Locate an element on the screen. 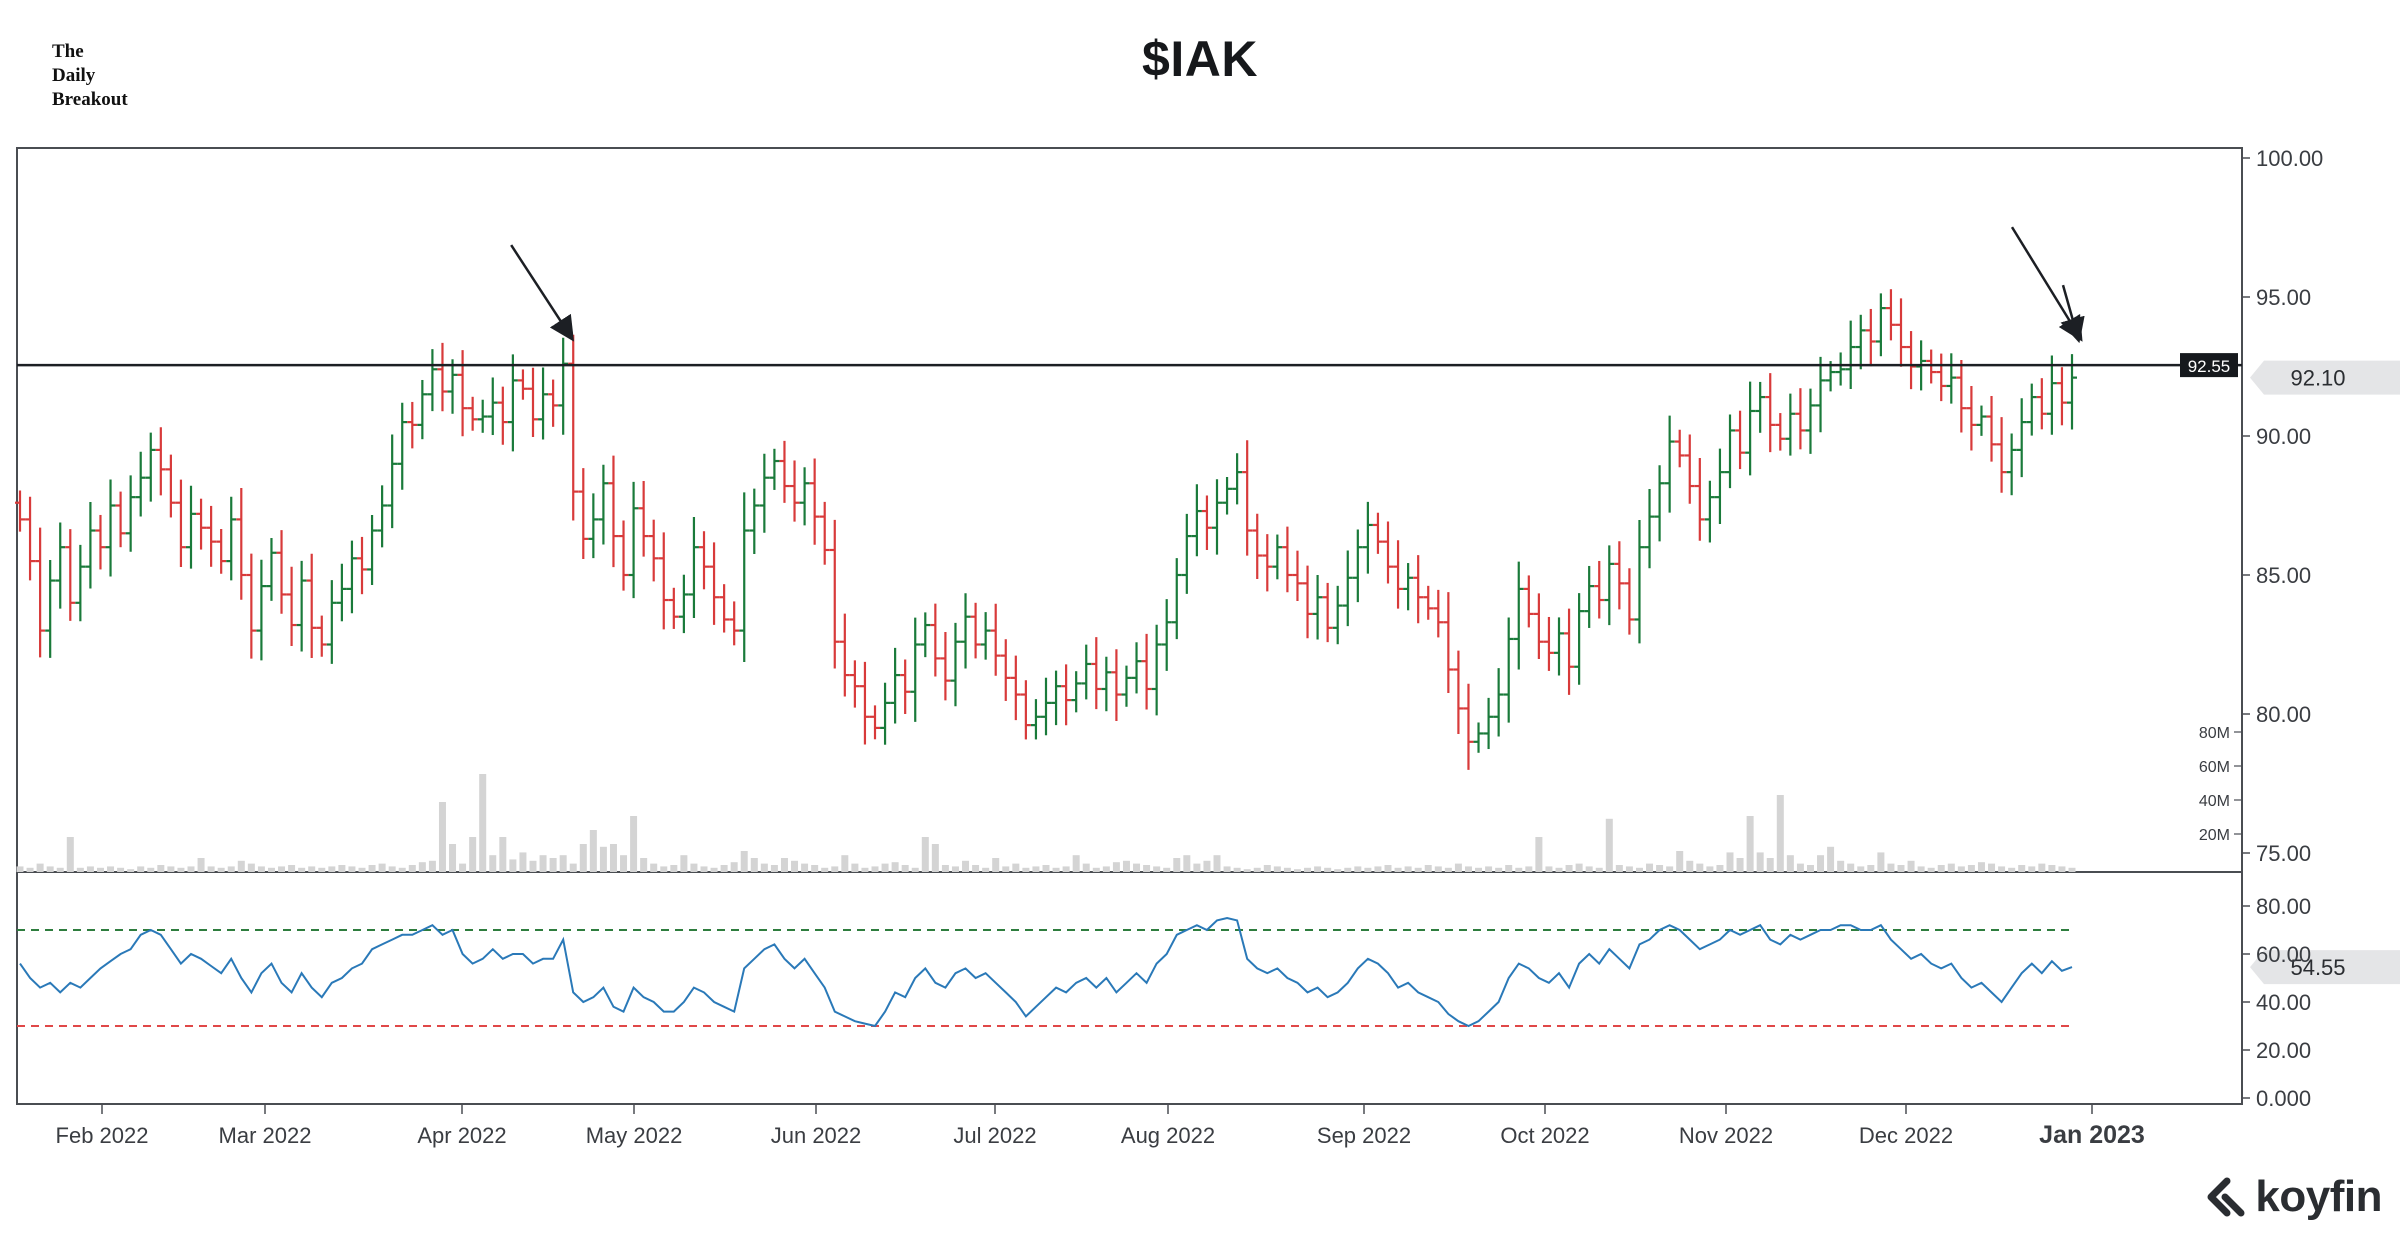 The height and width of the screenshot is (1240, 2400). last-price-tag is located at coordinates (2325, 377).